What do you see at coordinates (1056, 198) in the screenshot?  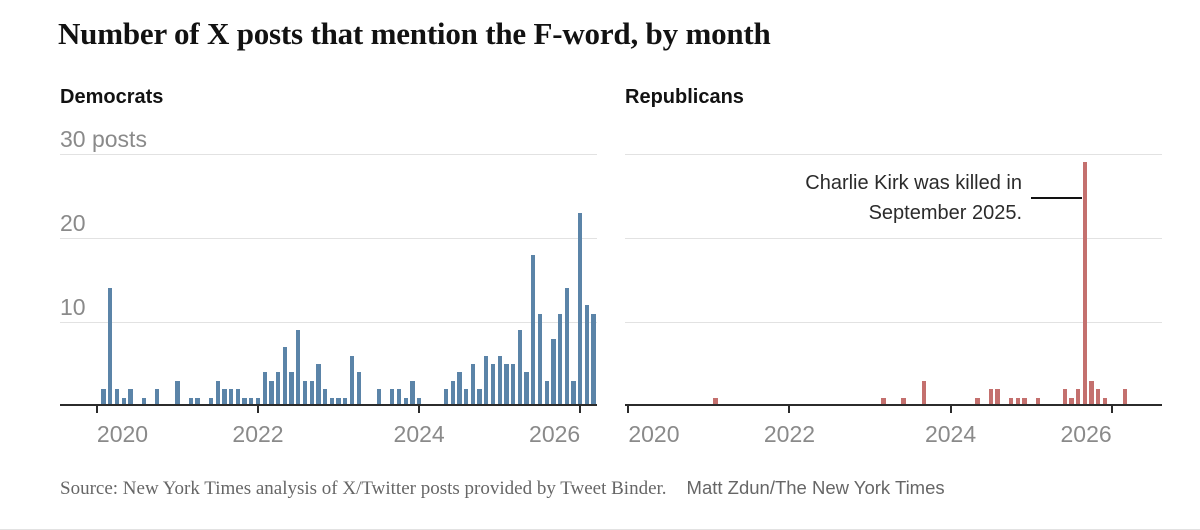 I see `annotation-leader-line` at bounding box center [1056, 198].